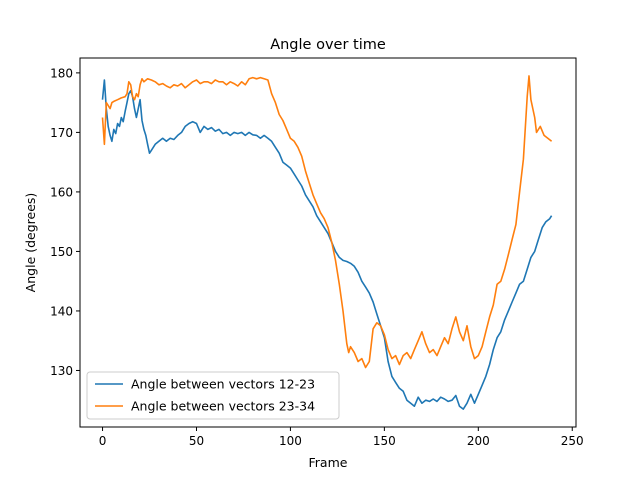 This screenshot has width=640, height=480. I want to click on x-tick-label: 250, so click(572, 441).